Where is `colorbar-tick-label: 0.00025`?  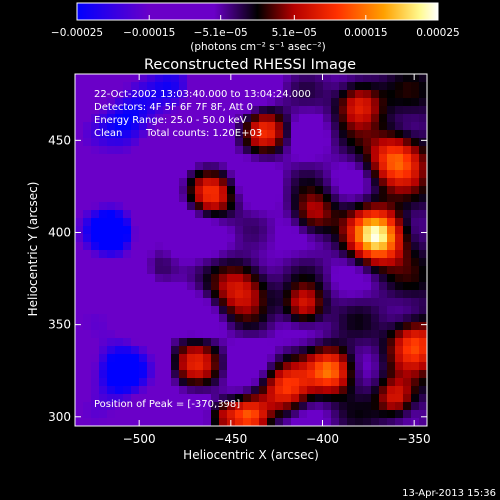 colorbar-tick-label: 0.00025 is located at coordinates (437, 33).